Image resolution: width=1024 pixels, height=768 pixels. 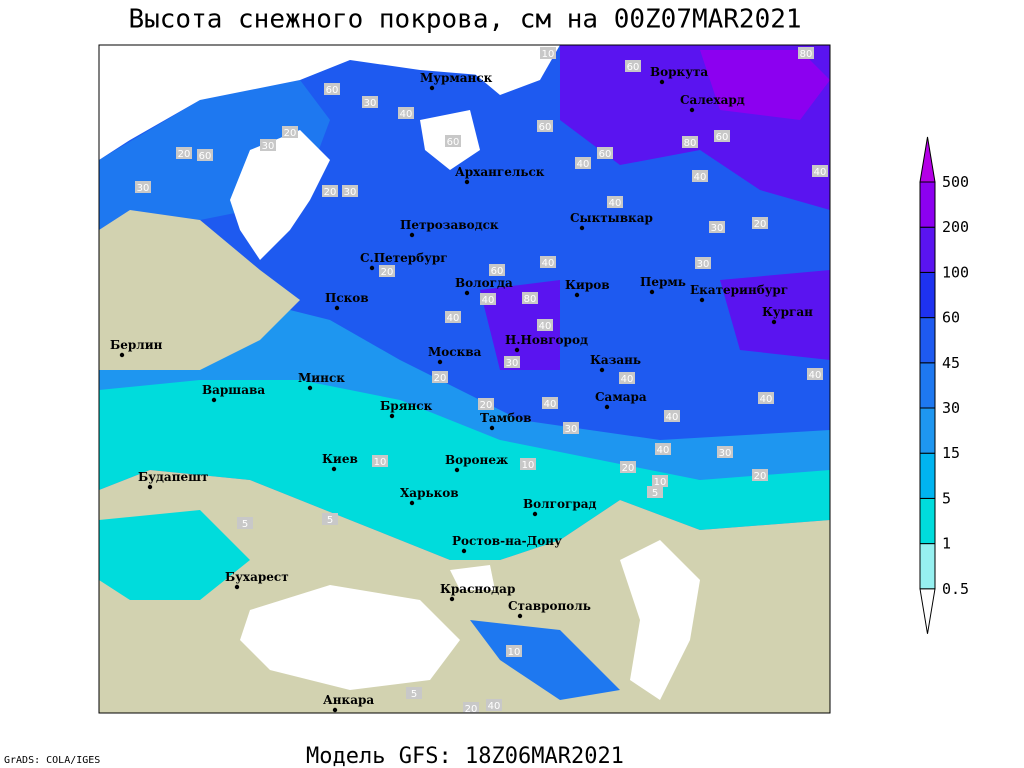 What do you see at coordinates (787, 312) in the screenshot?
I see `city-label: Курган` at bounding box center [787, 312].